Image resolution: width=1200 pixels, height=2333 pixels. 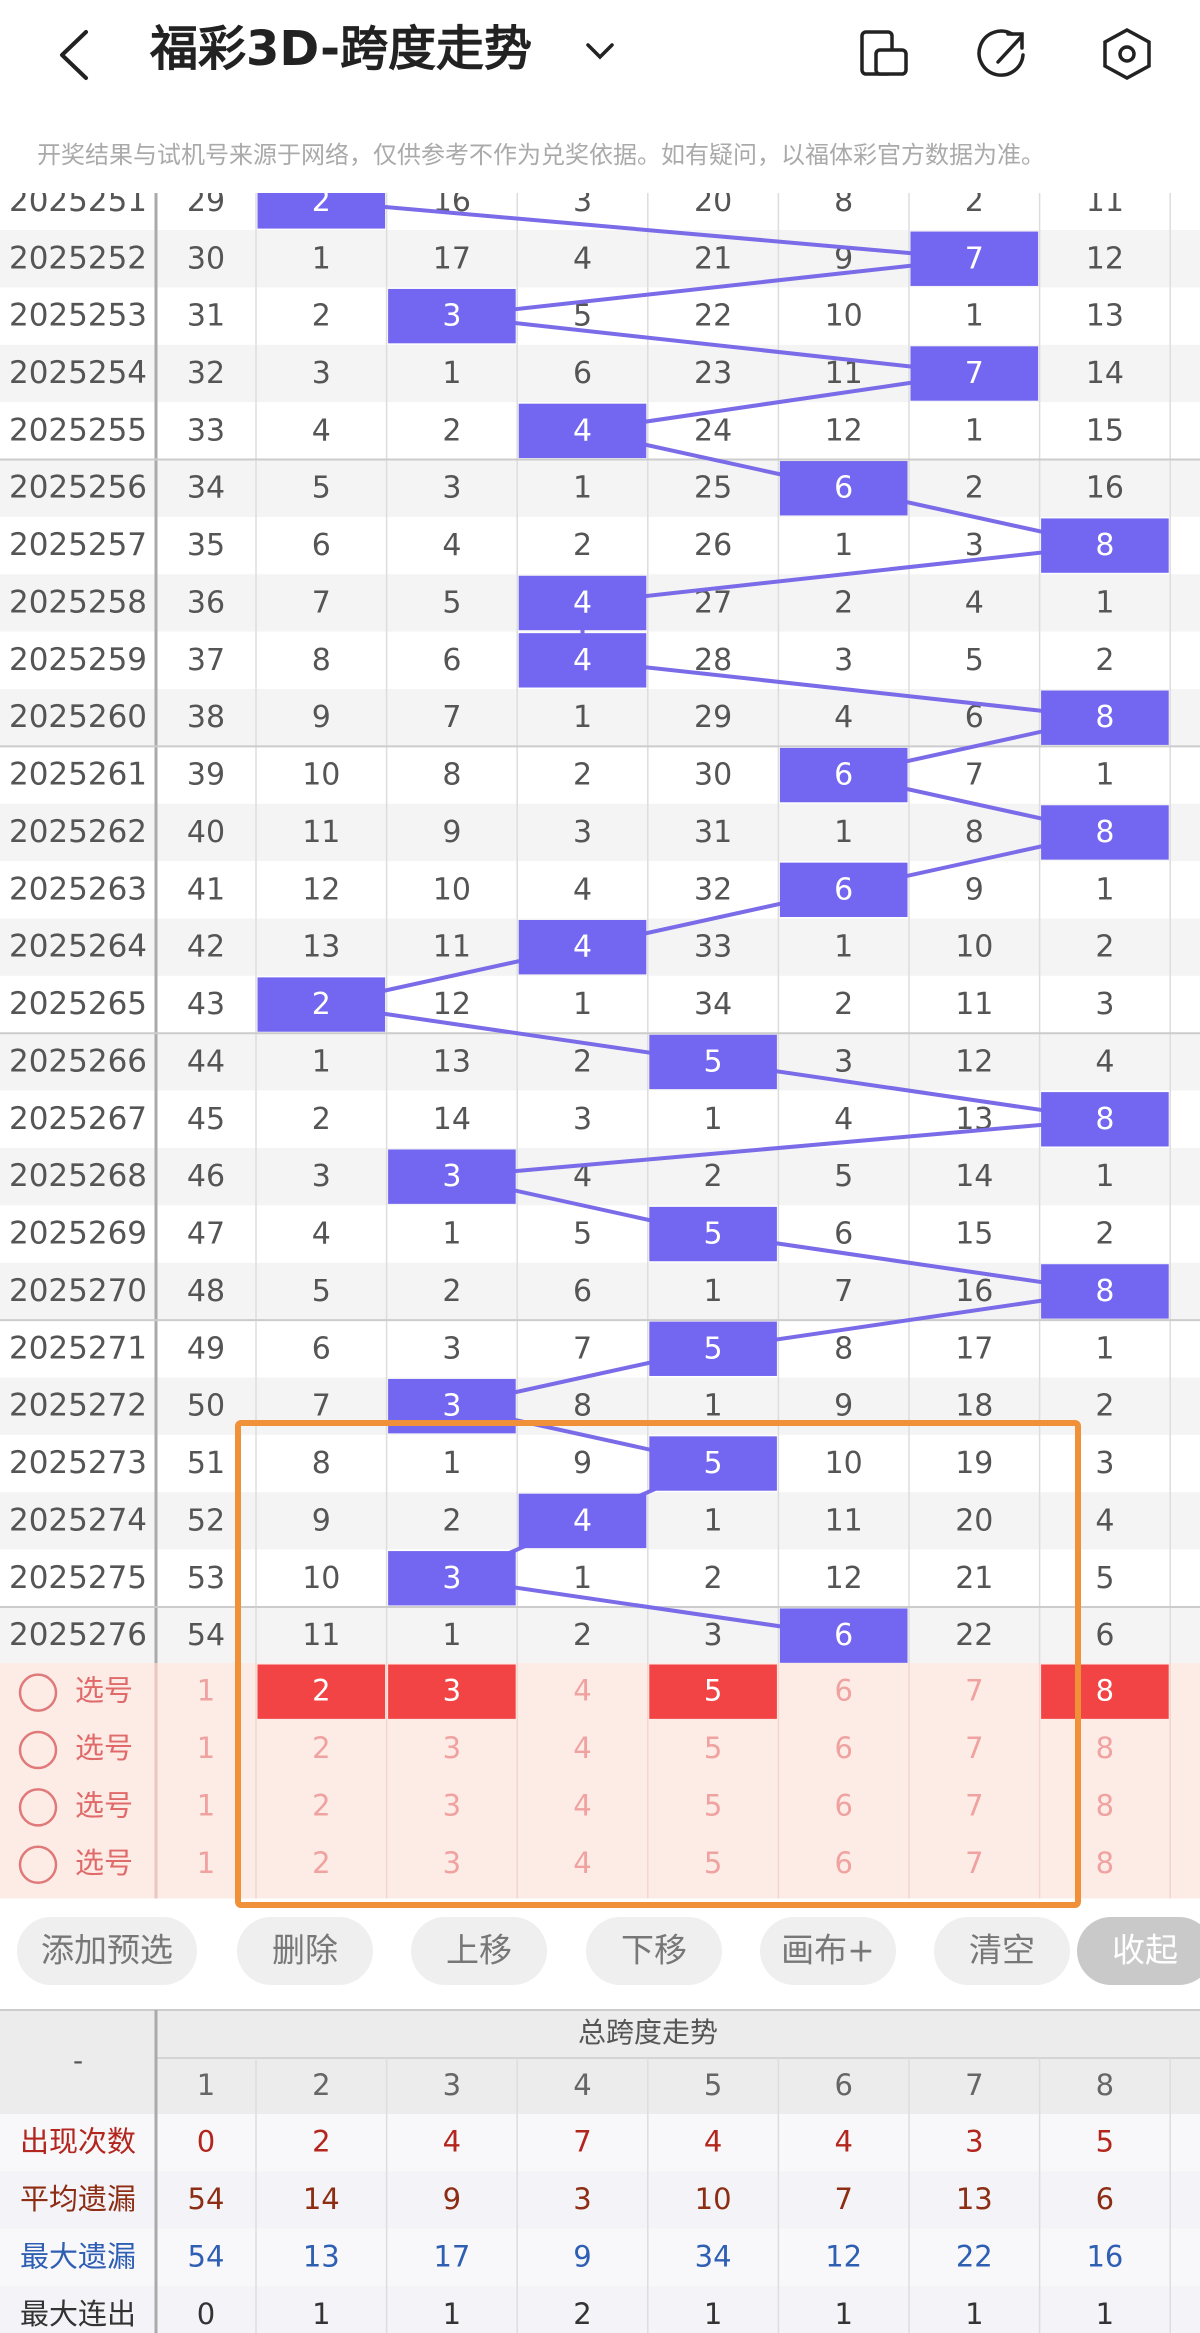 I want to click on page-title: 福彩3D-跨度走势, so click(x=340, y=49).